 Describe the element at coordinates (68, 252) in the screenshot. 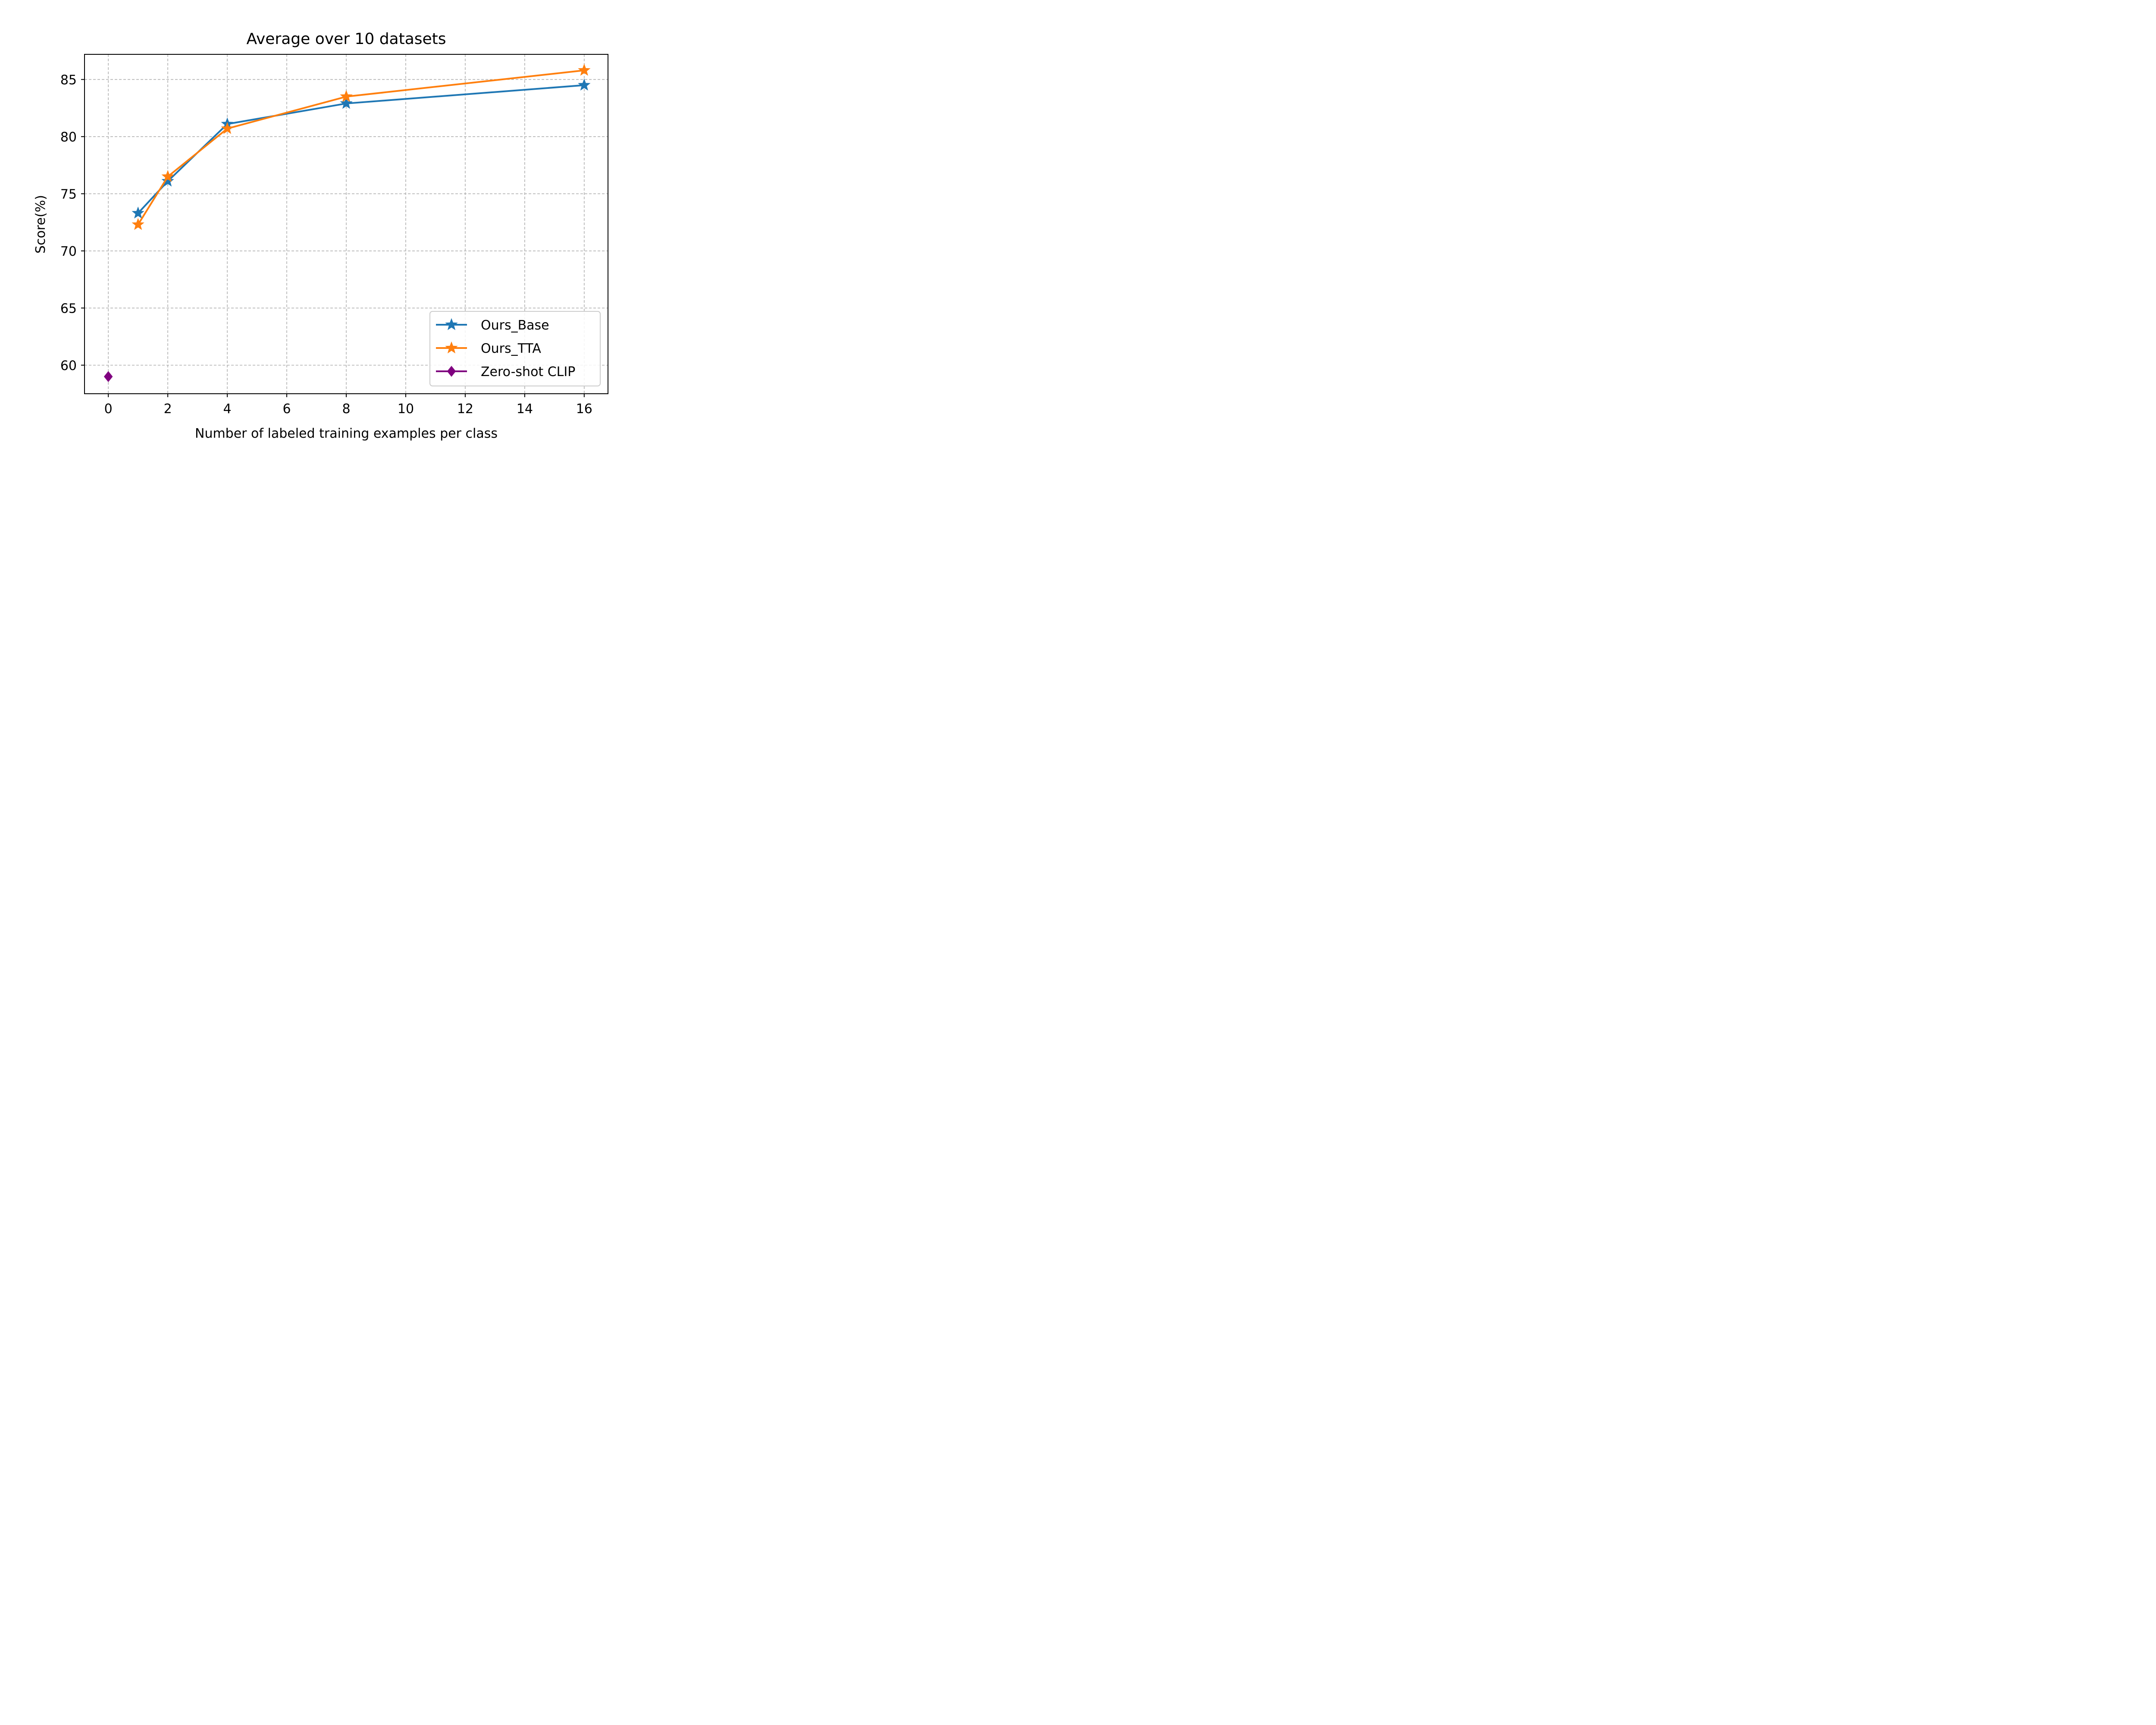

I see `y-tick-label: 70` at that location.